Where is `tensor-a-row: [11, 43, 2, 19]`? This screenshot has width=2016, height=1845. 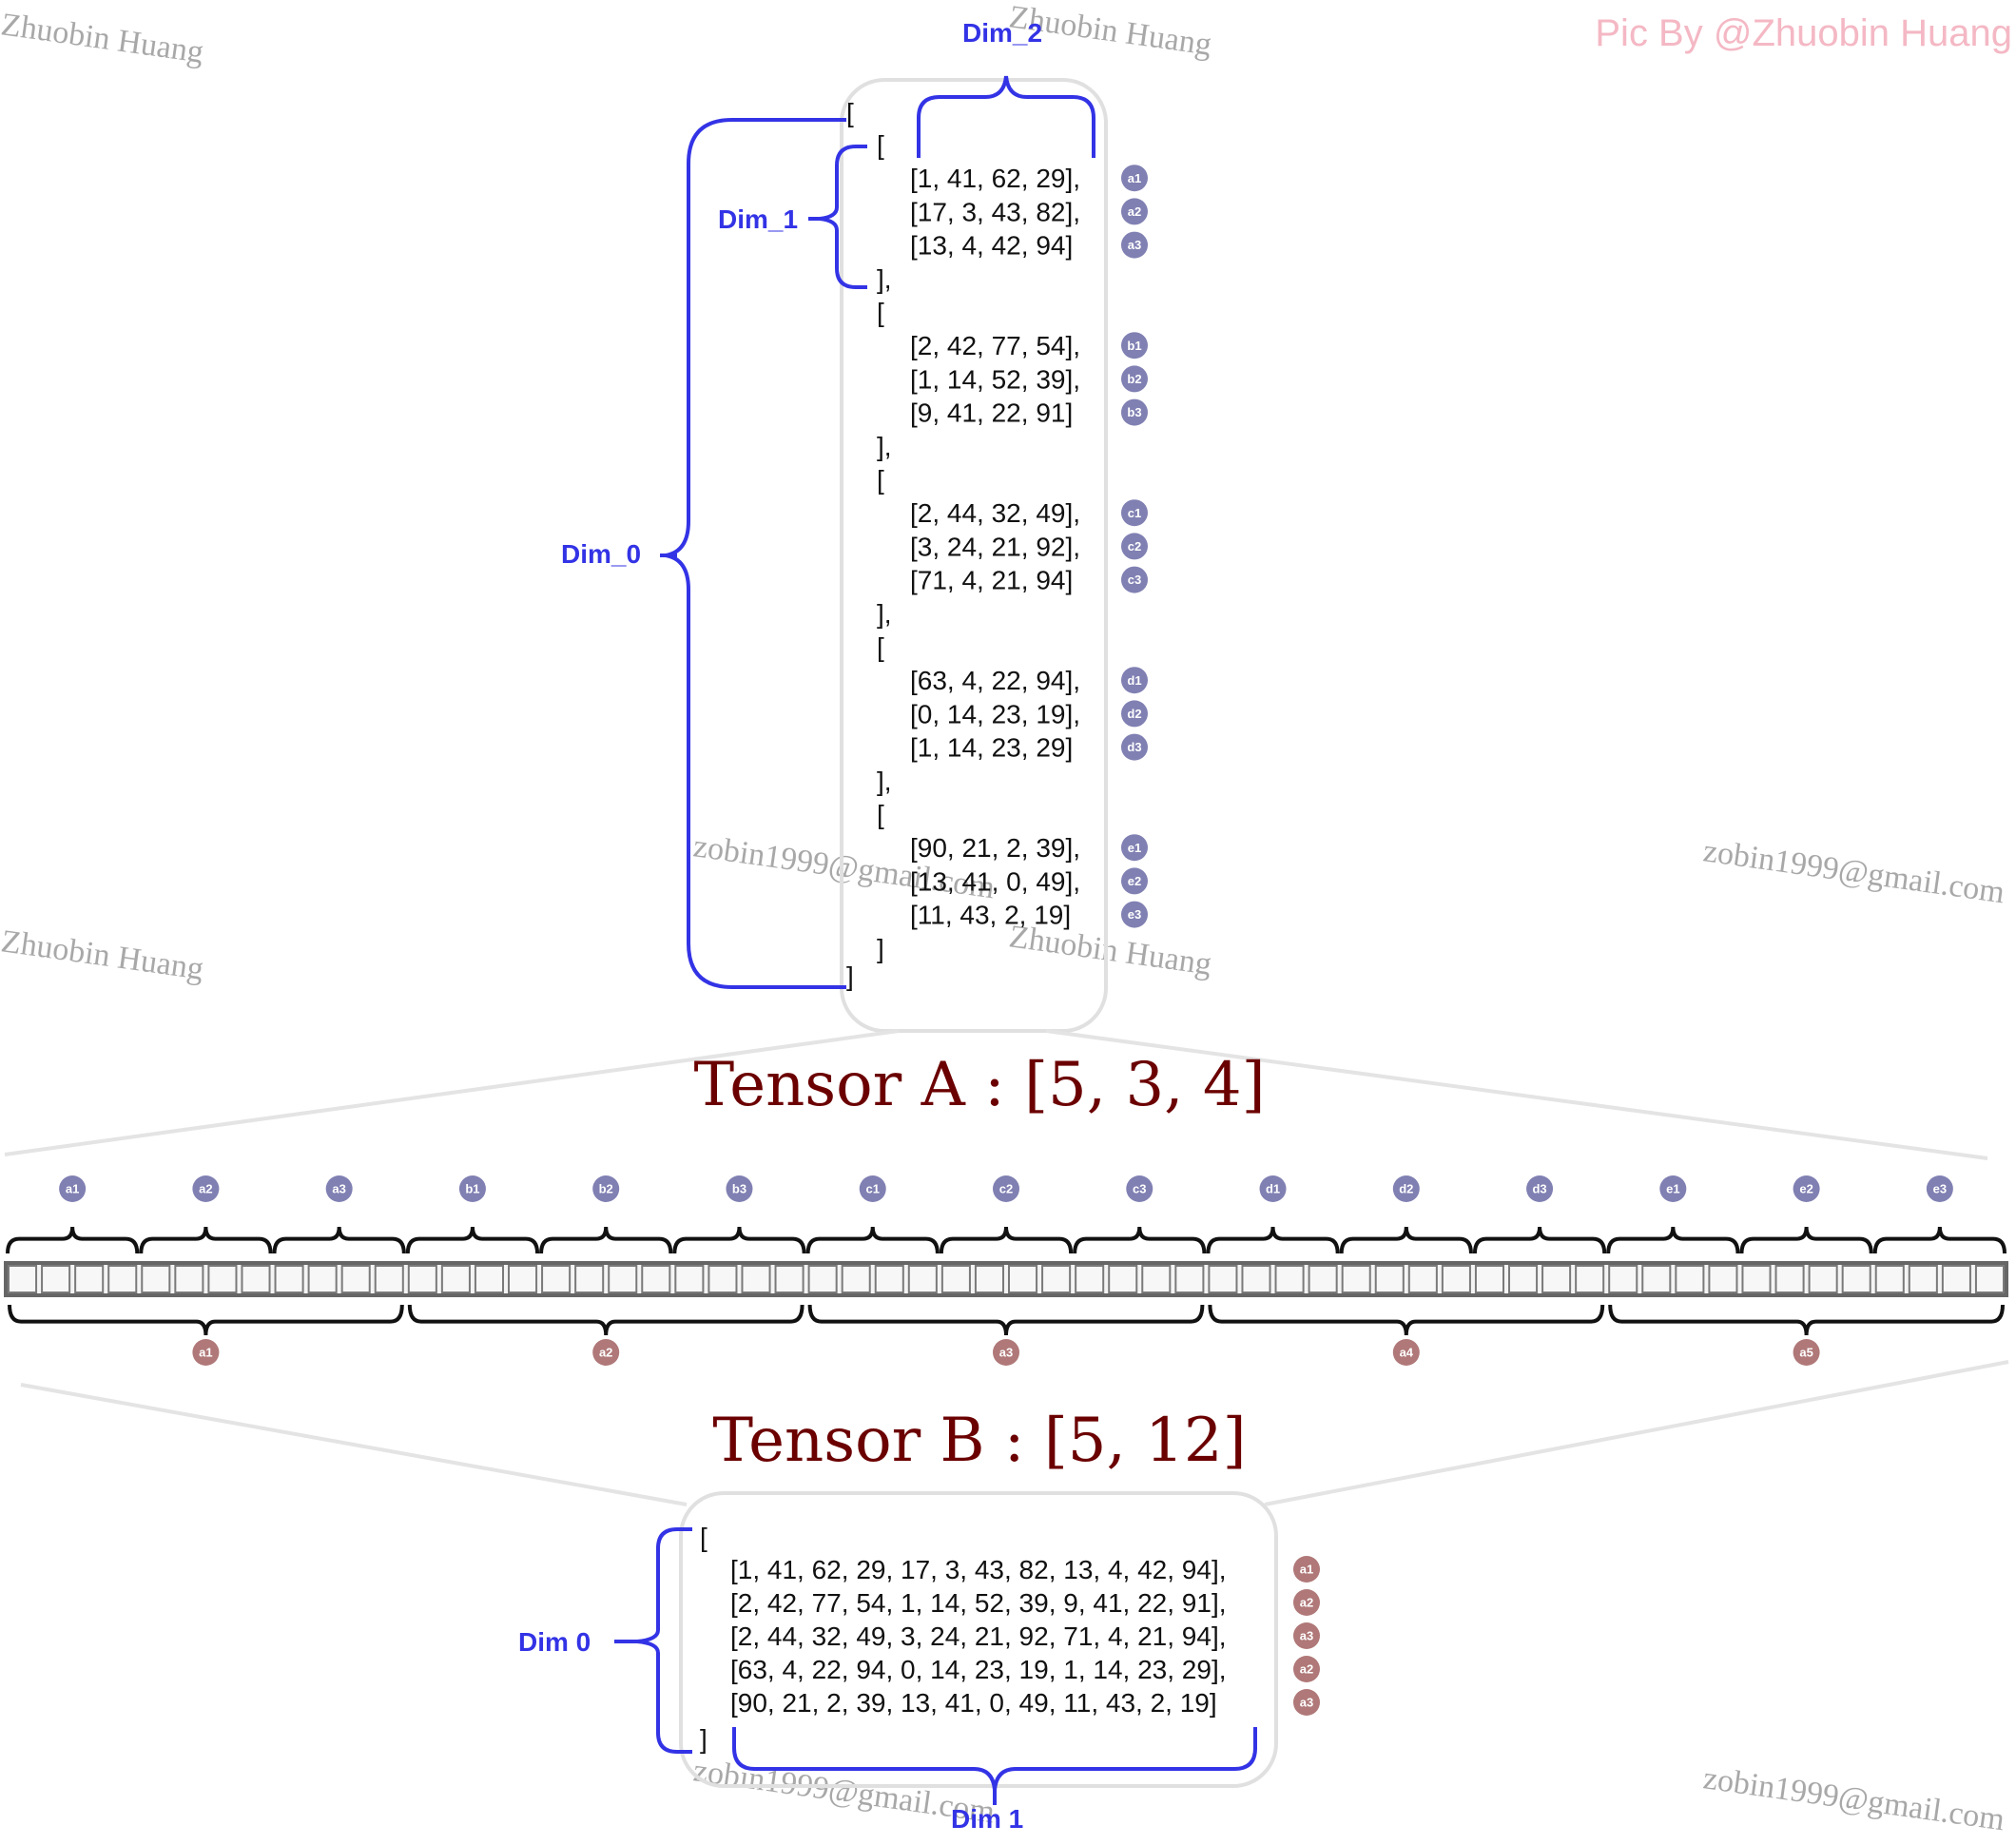 tensor-a-row: [11, 43, 2, 19] is located at coordinates (990, 915).